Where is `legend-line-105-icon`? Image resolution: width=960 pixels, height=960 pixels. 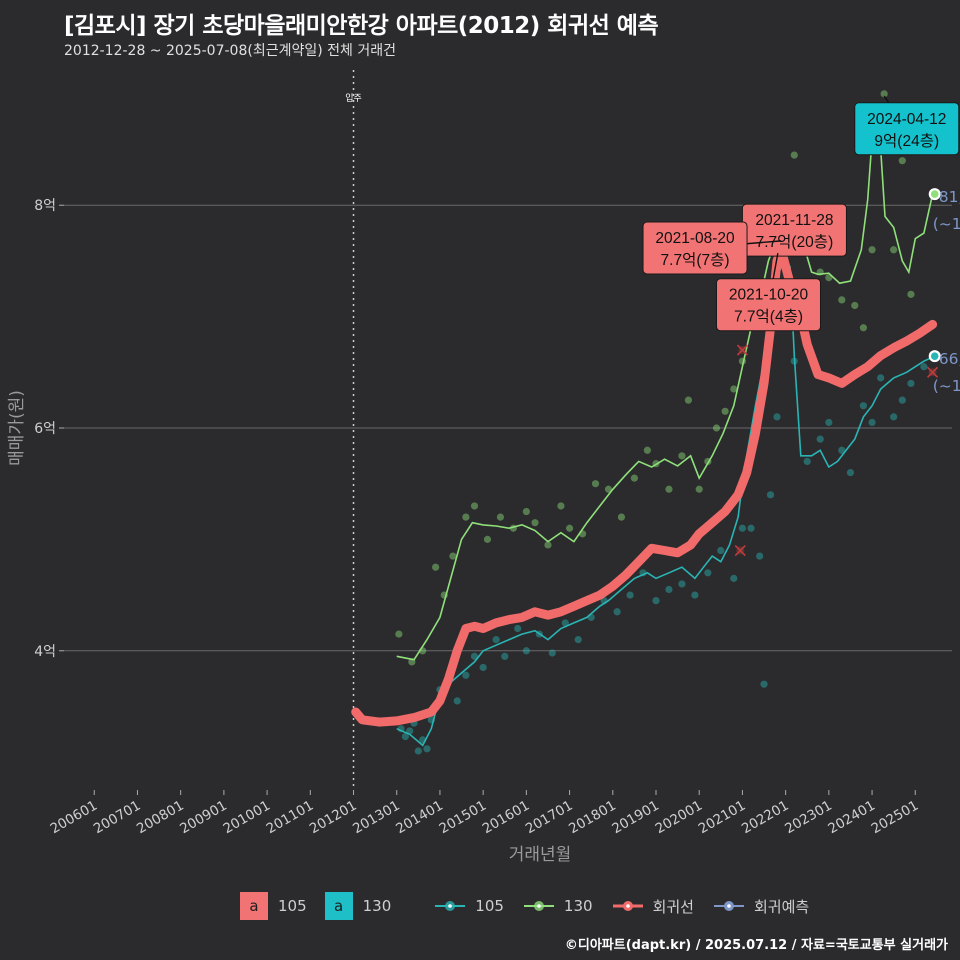 legend-line-105-icon is located at coordinates (450, 906).